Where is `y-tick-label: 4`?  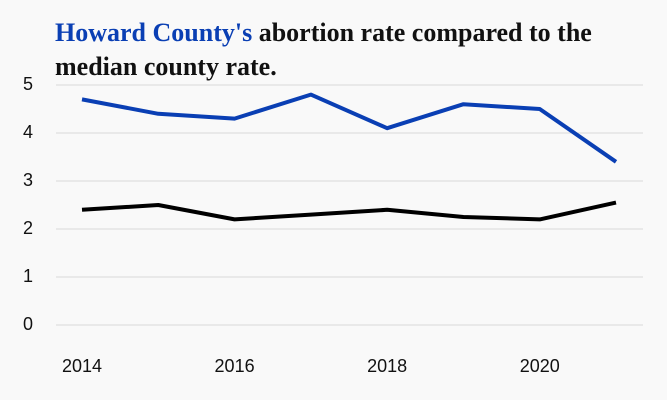 y-tick-label: 4 is located at coordinates (28, 132).